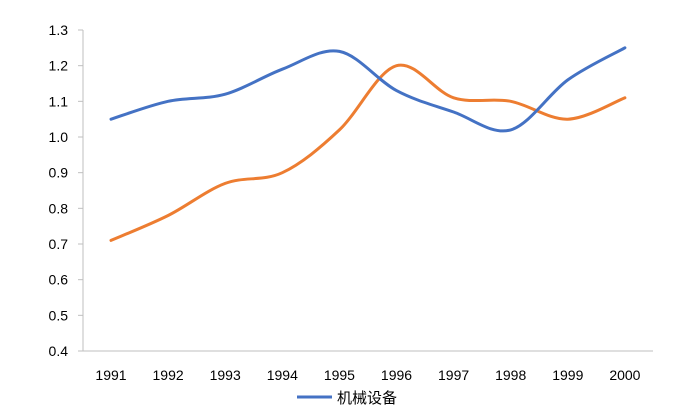 The image size is (700, 419). What do you see at coordinates (367, 375) in the screenshot?
I see `x-axis-ticks: 1991 1992 1993 1994 1995 1996 1997 1998 1999 2000` at bounding box center [367, 375].